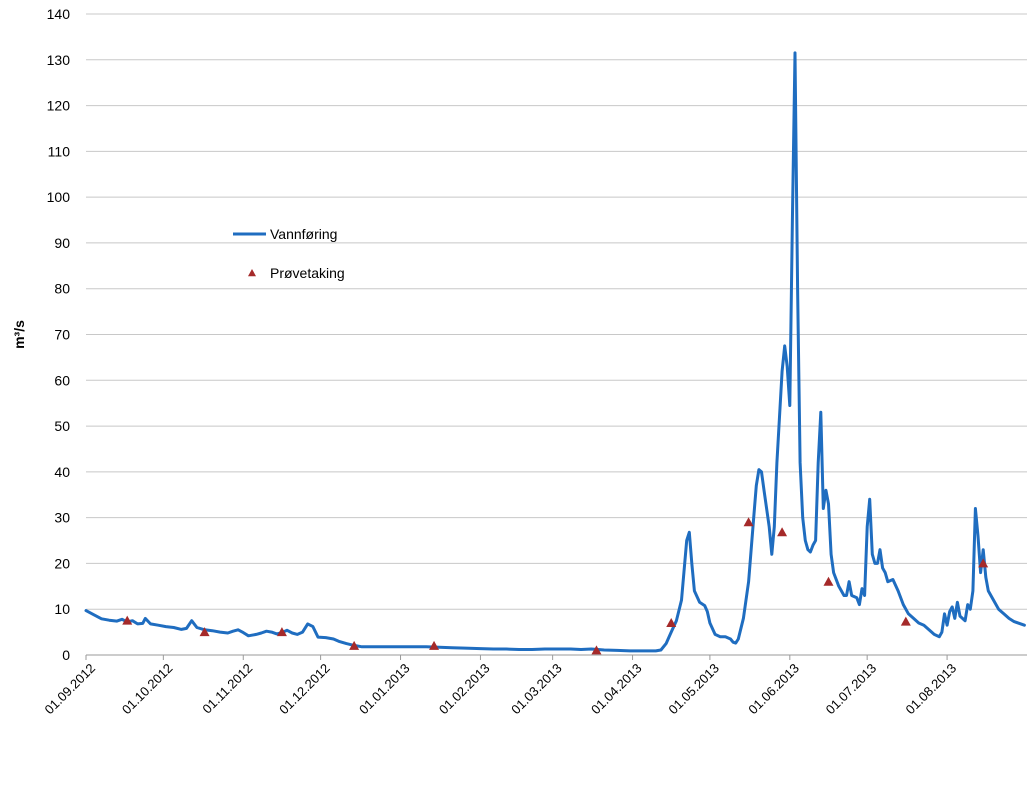  I want to click on x-tick-label: 01.10.2012, so click(147, 689).